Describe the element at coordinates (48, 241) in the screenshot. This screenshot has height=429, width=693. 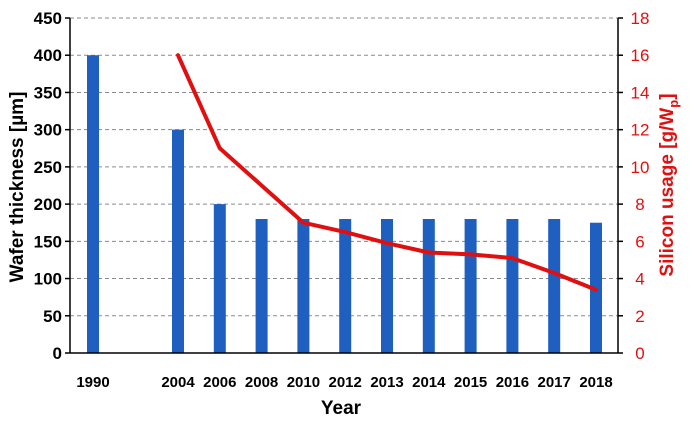
I see `y-tick-label: 150` at that location.